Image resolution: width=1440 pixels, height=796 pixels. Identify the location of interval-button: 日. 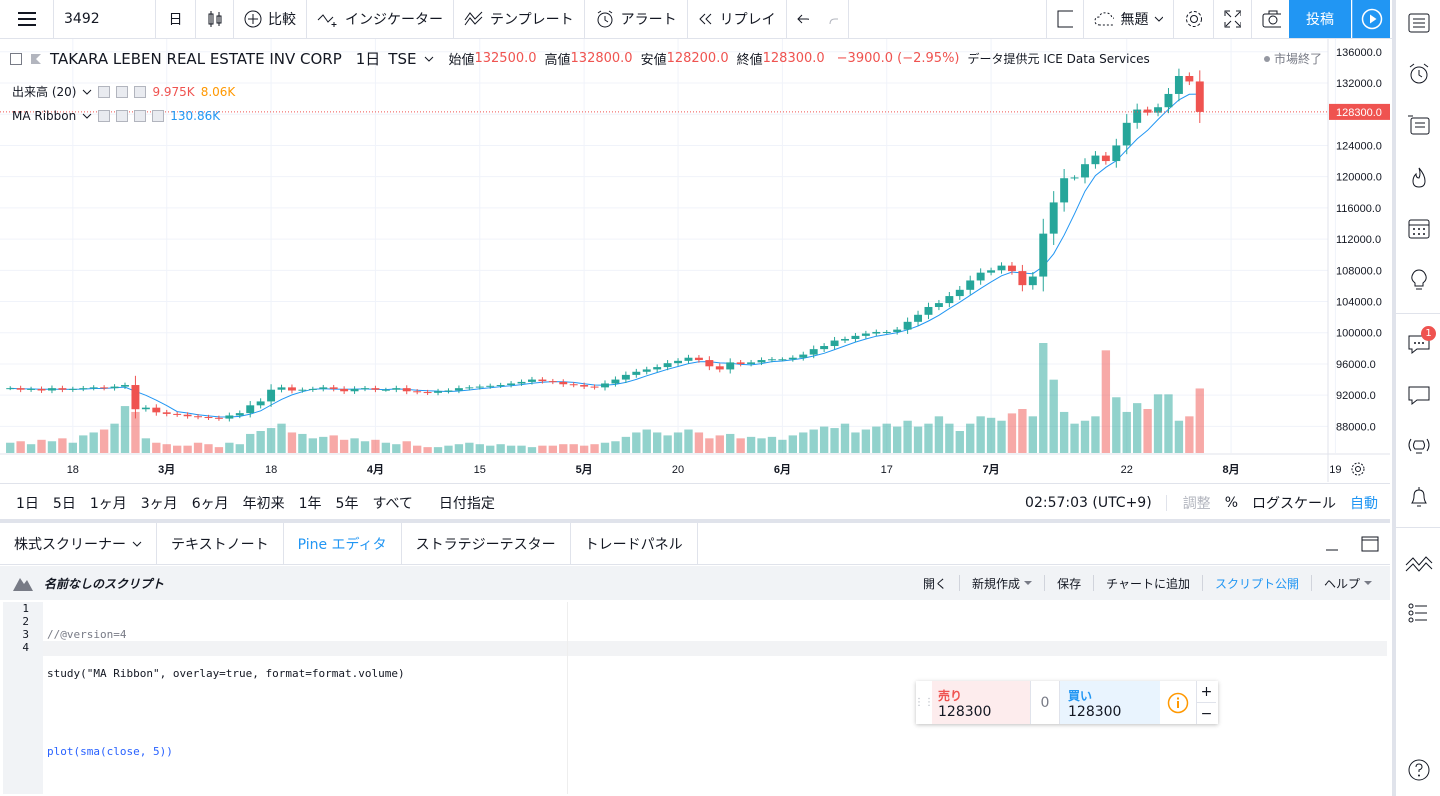
(176, 19).